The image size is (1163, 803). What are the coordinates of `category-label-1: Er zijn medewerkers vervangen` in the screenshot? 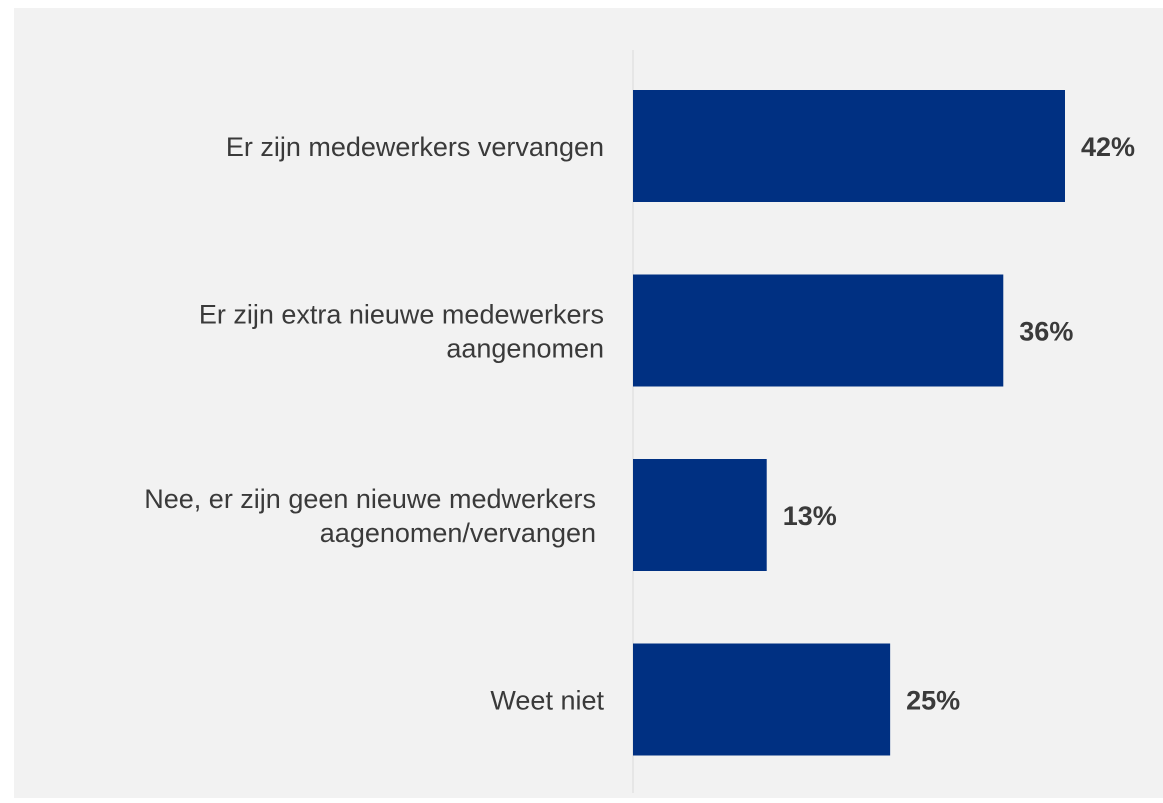 It's located at (415, 147).